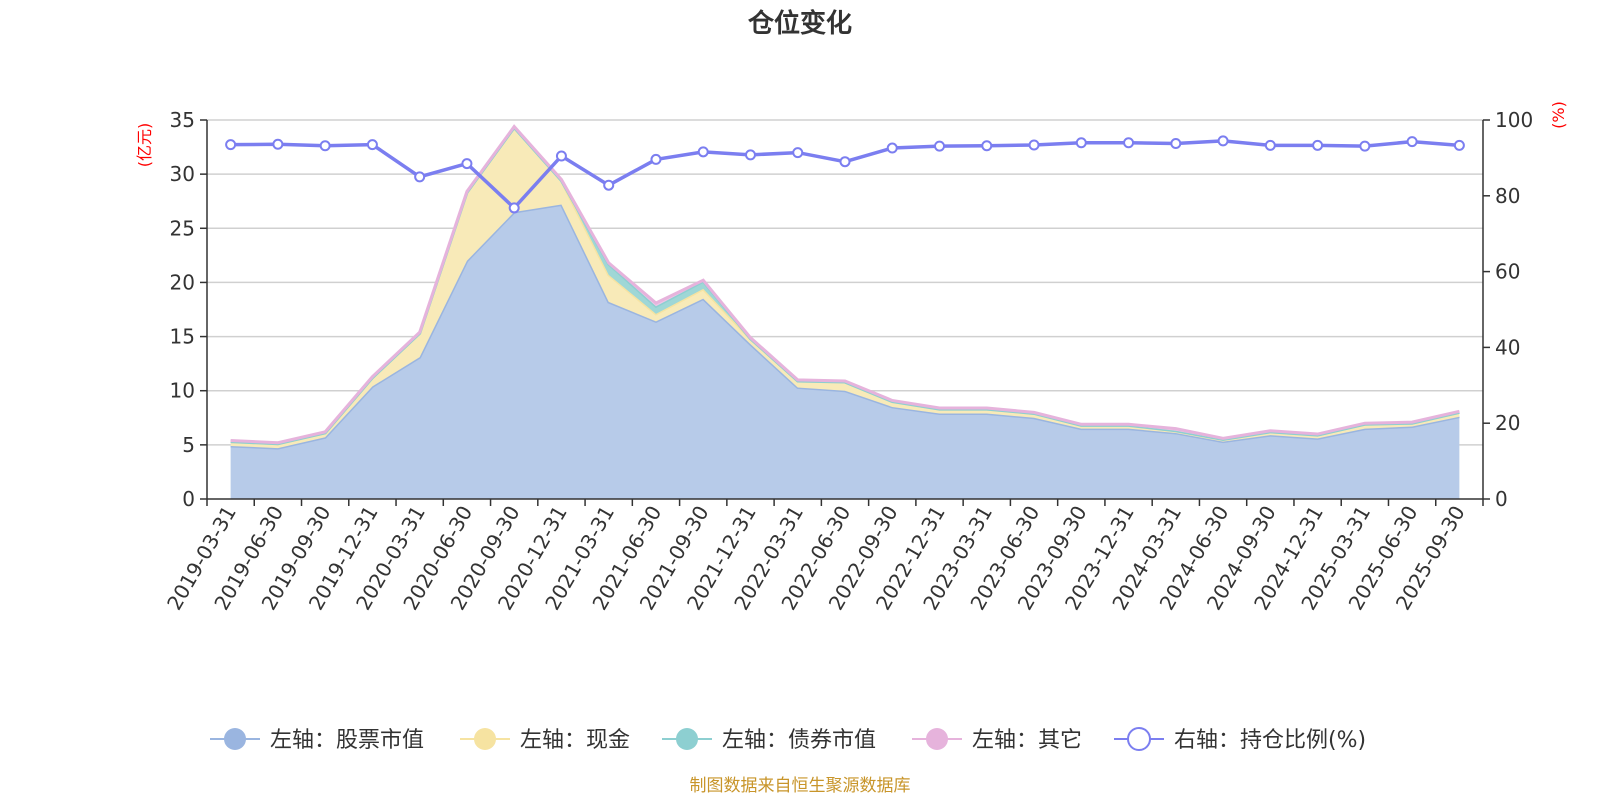  What do you see at coordinates (1507, 196) in the screenshot?
I see `right-axis-tick-label: 80` at bounding box center [1507, 196].